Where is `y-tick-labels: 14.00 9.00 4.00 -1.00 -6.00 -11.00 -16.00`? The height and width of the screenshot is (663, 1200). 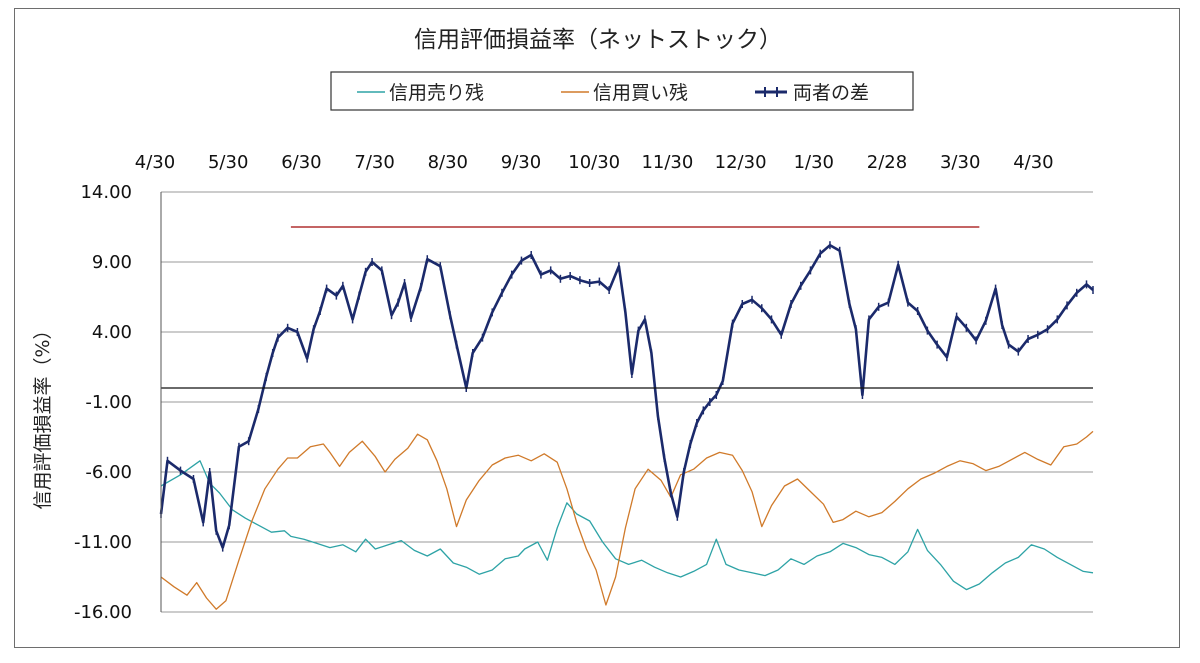
y-tick-labels: 14.00 9.00 4.00 -1.00 -6.00 -11.00 -16.00 is located at coordinates (103, 402).